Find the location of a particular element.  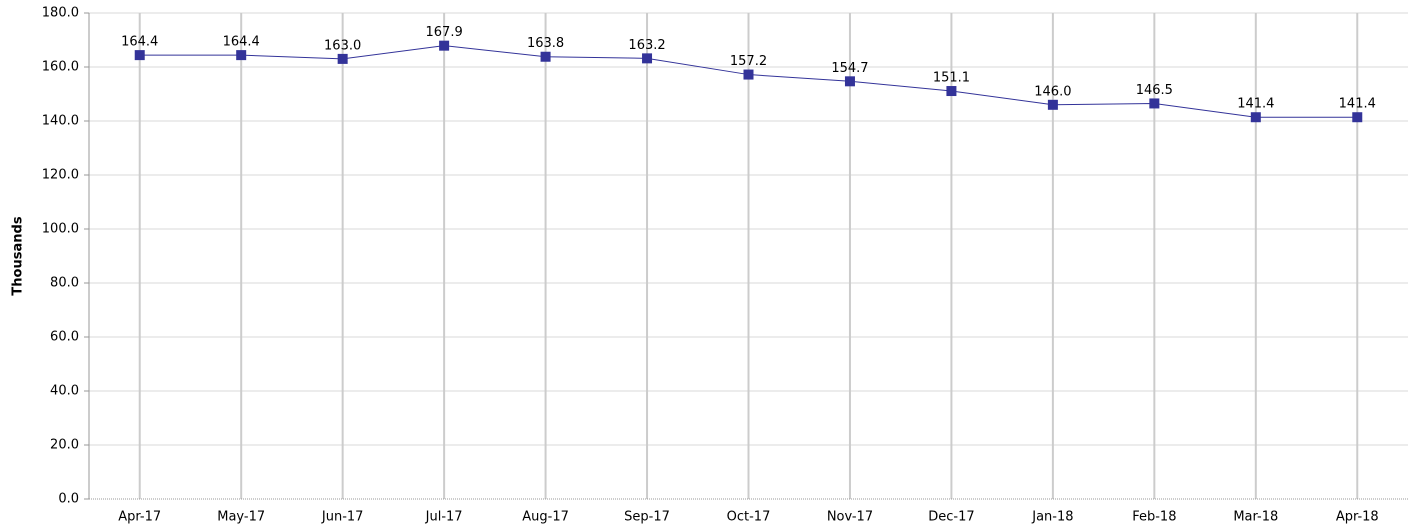

data-label: 163.8 is located at coordinates (545, 43).